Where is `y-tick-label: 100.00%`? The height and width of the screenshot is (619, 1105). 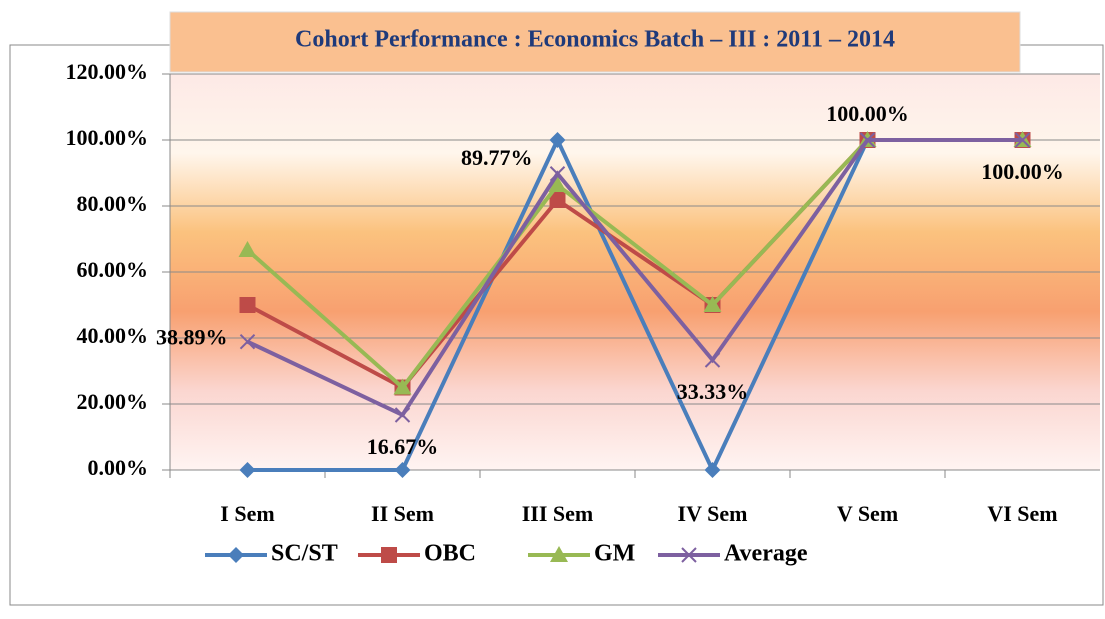 y-tick-label: 100.00% is located at coordinates (107, 137).